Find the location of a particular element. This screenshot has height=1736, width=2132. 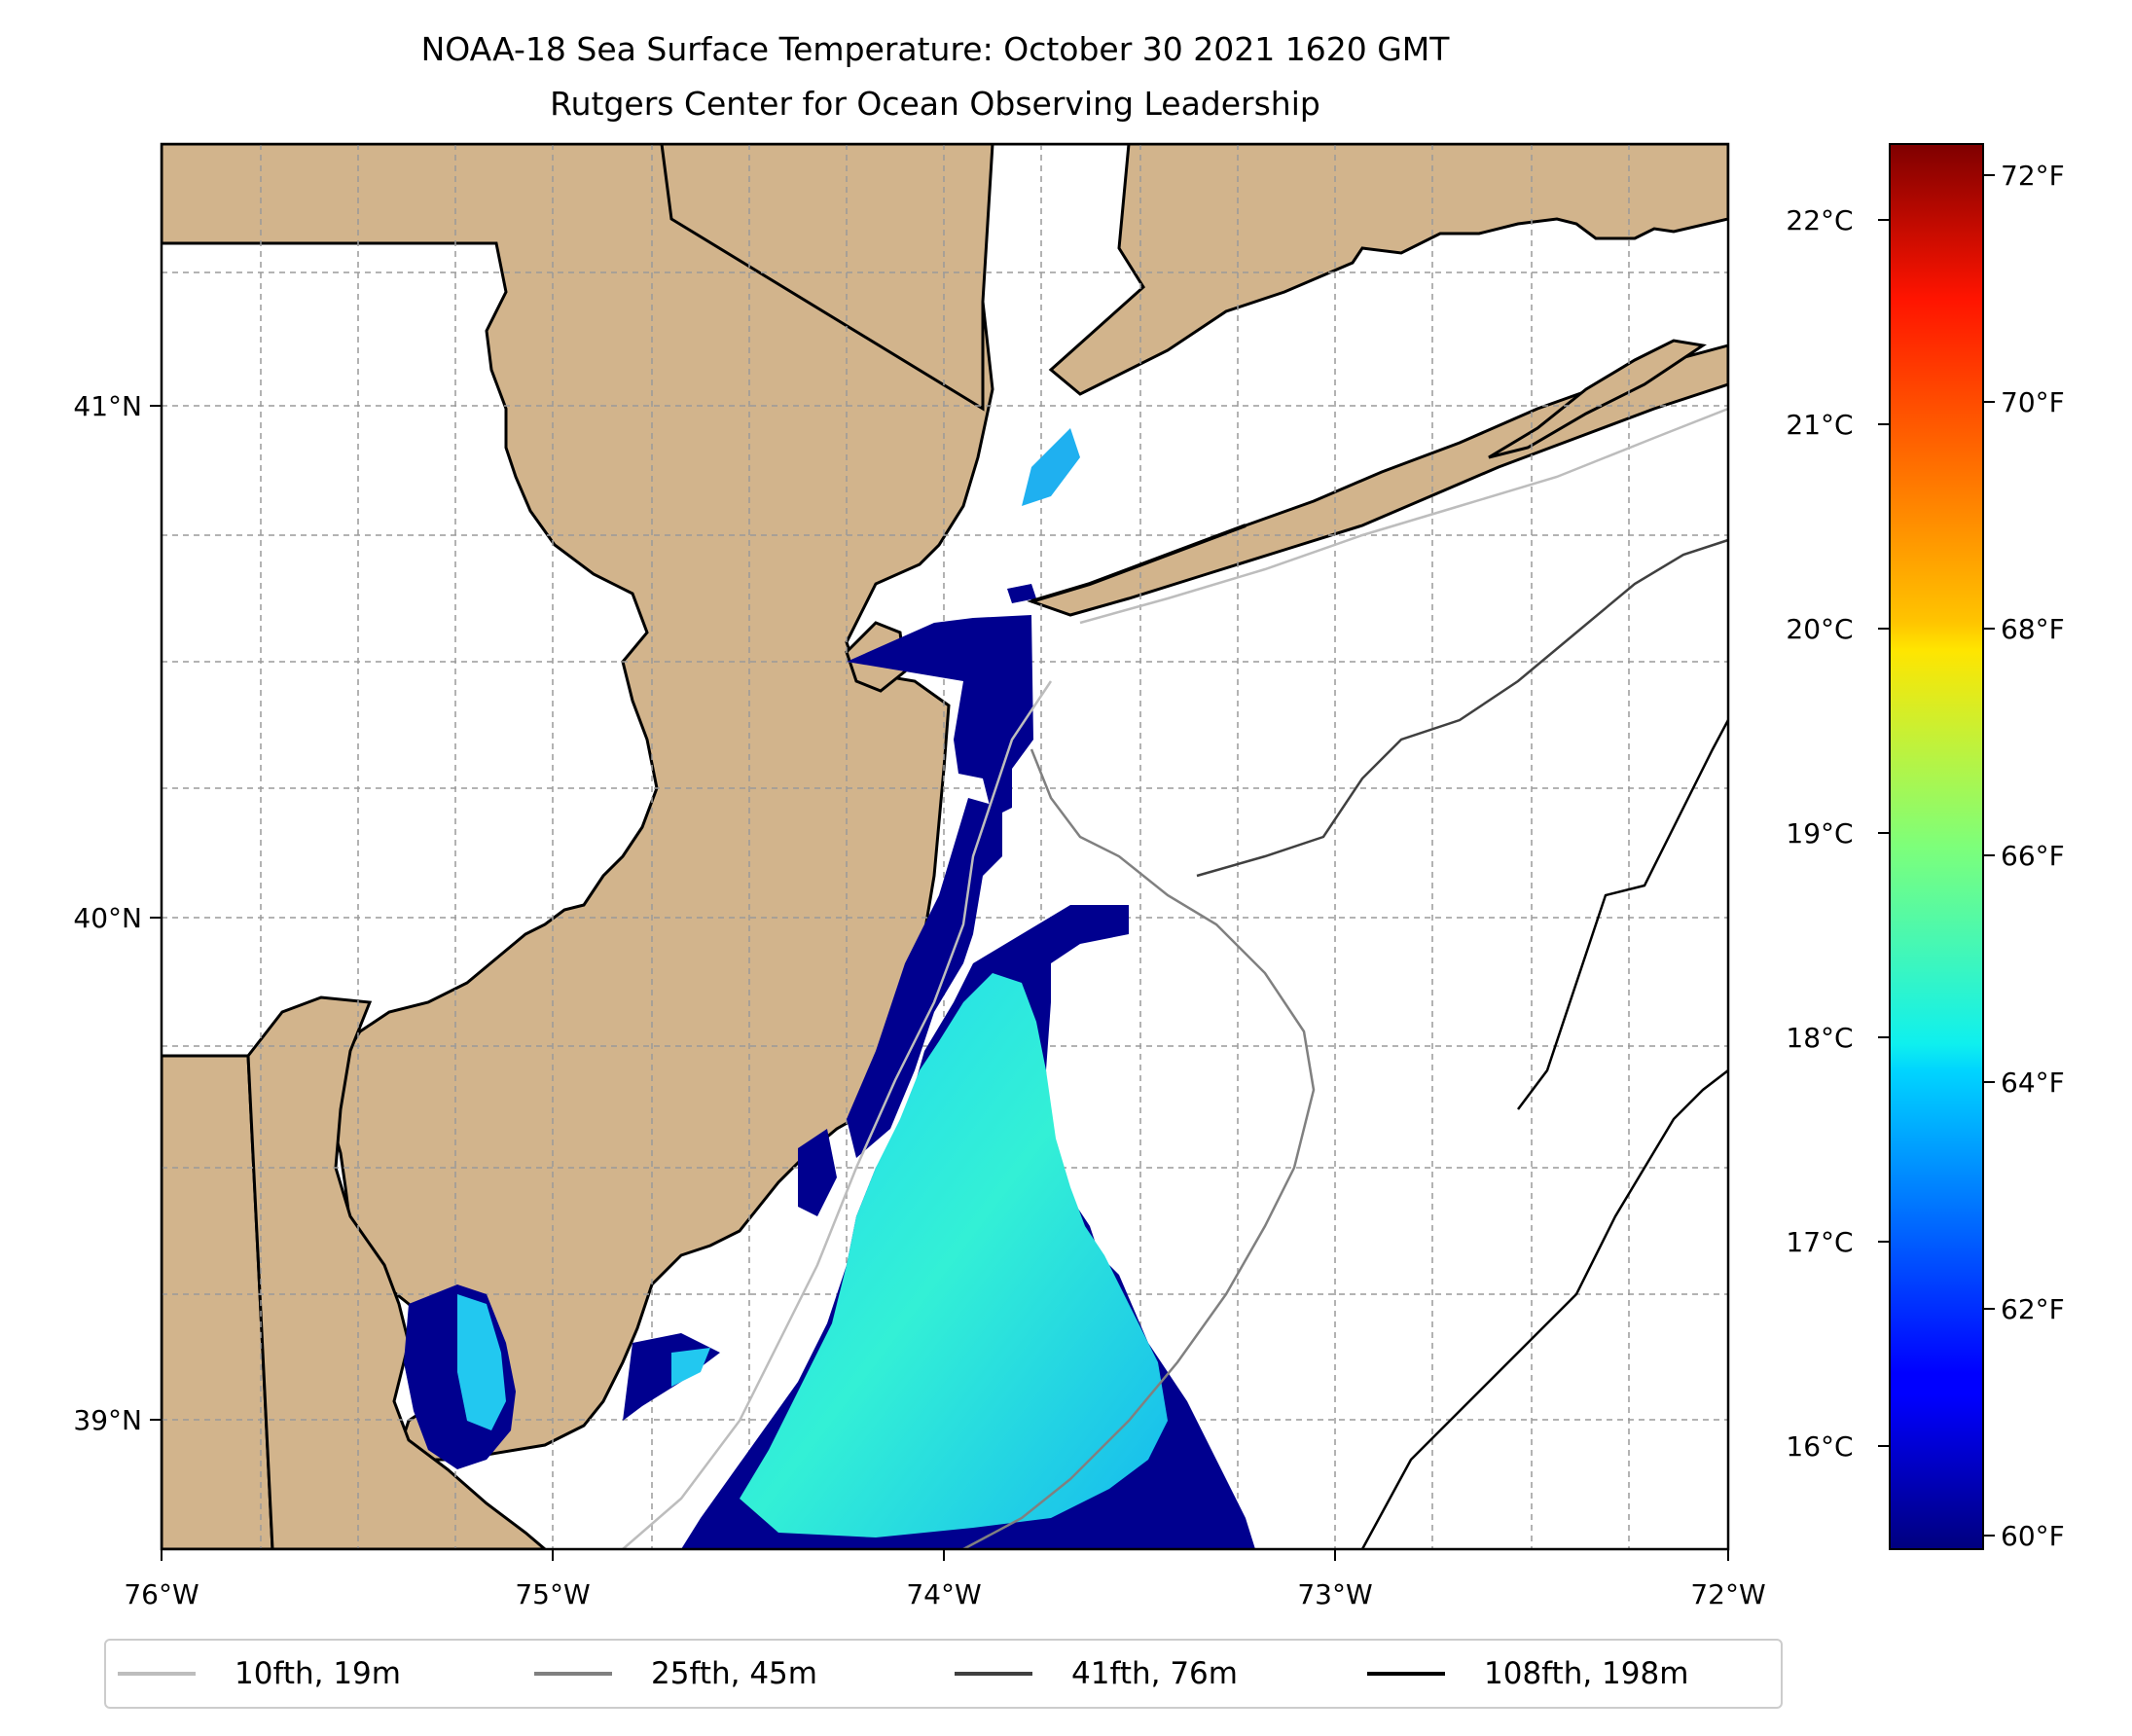

sst-cold-ny-bight is located at coordinates (940, 716).